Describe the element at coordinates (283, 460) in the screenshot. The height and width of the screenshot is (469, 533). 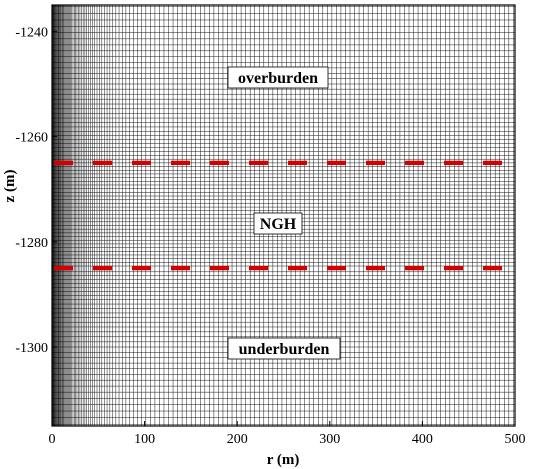
I see `x-axis-title: r (m)` at that location.